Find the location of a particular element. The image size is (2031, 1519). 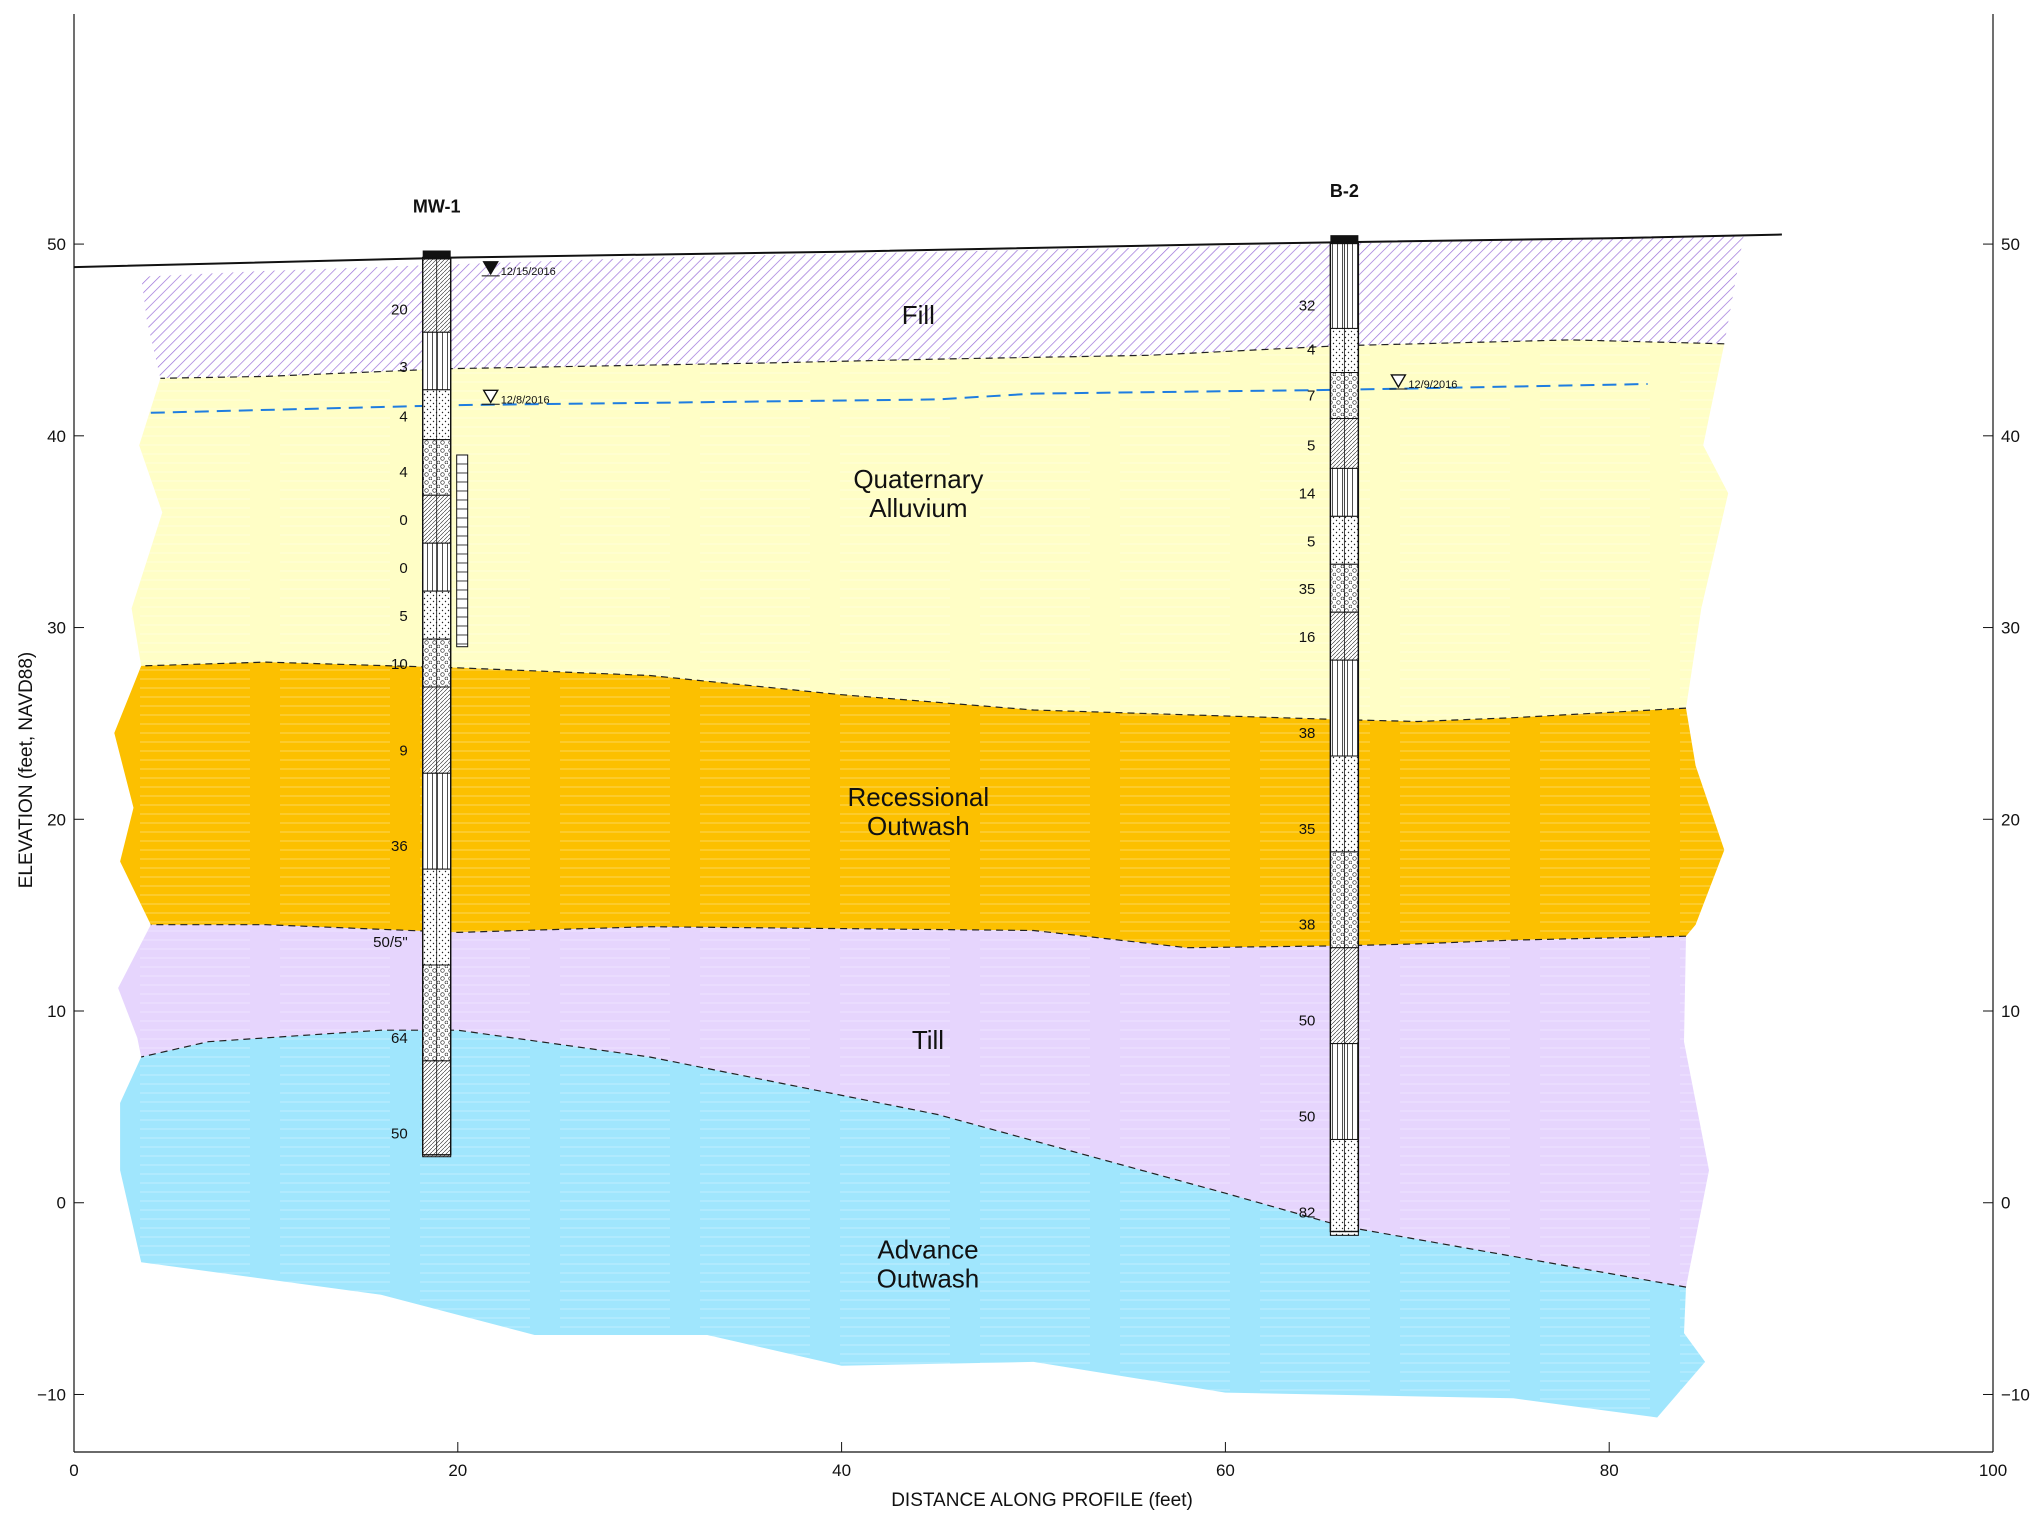

y-tick-label-right: 50 is located at coordinates (2010, 244).